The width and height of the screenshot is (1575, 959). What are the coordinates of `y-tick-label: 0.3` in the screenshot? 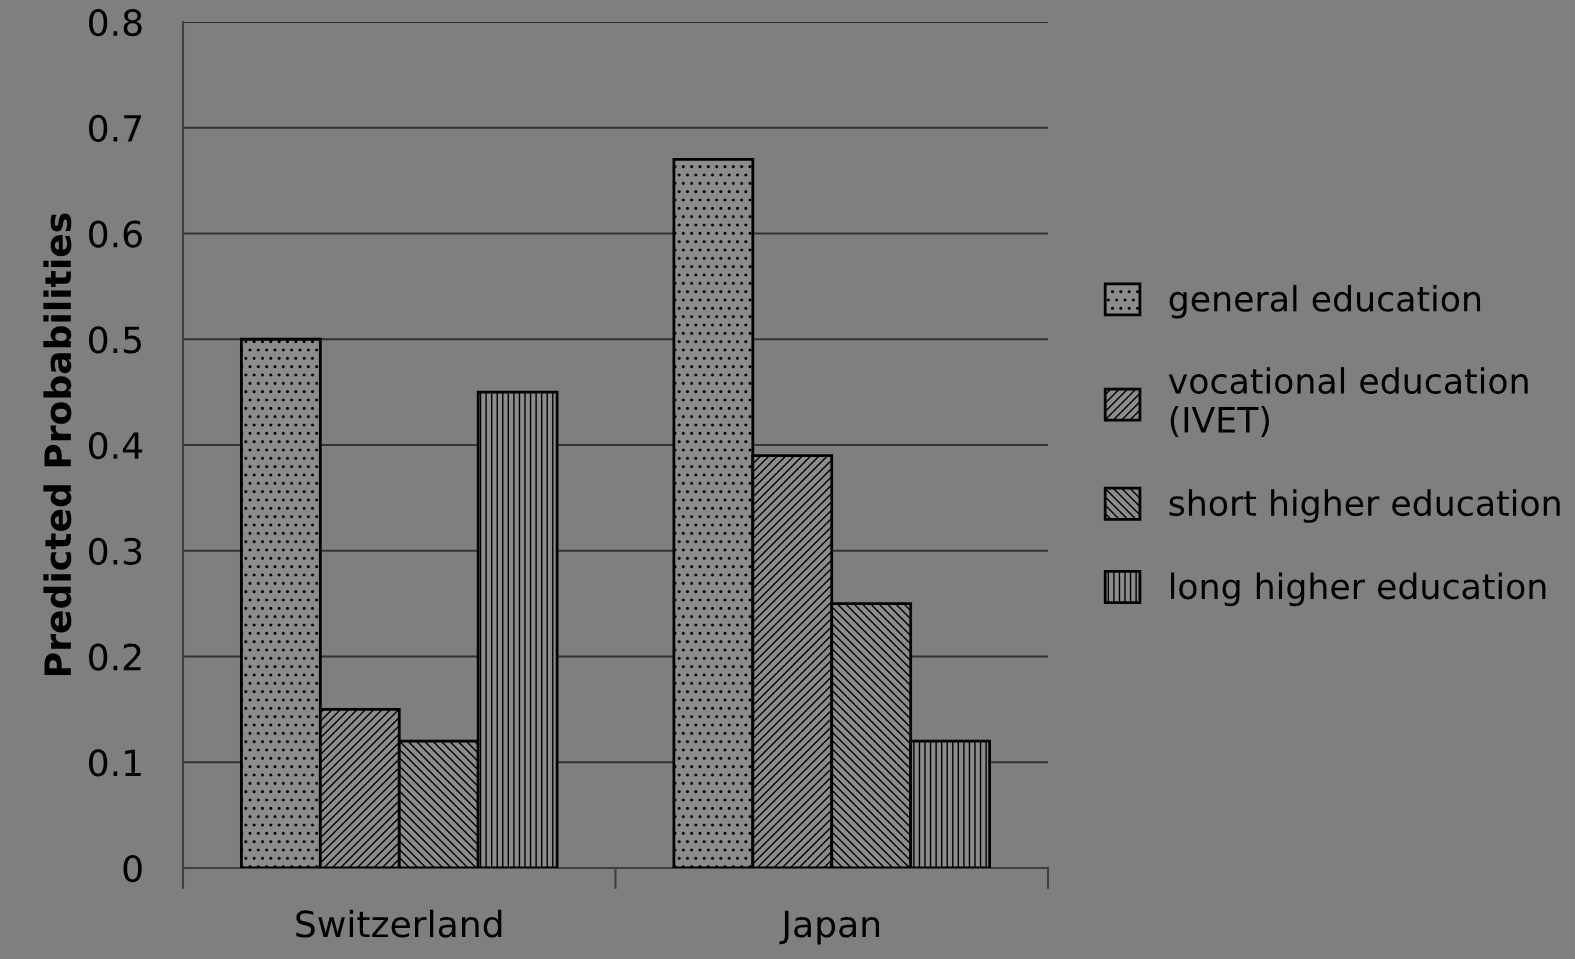 It's located at (115, 551).